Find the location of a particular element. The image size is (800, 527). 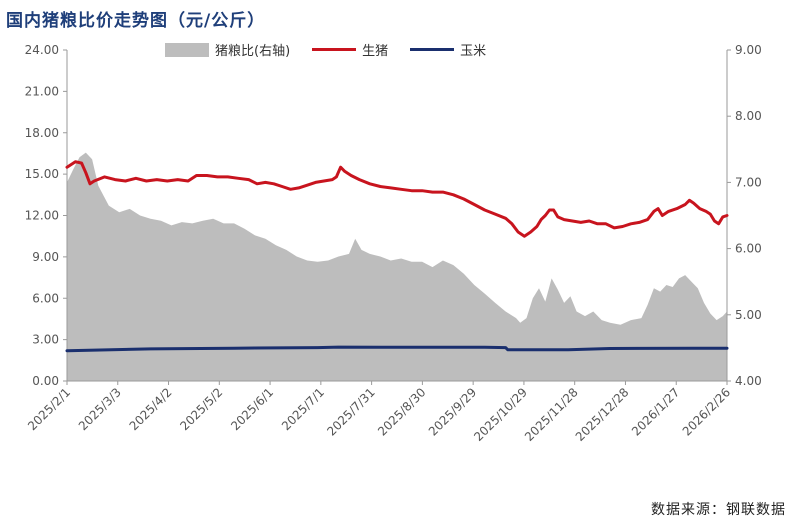

legend-item-corn: 玉米 is located at coordinates (448, 49).